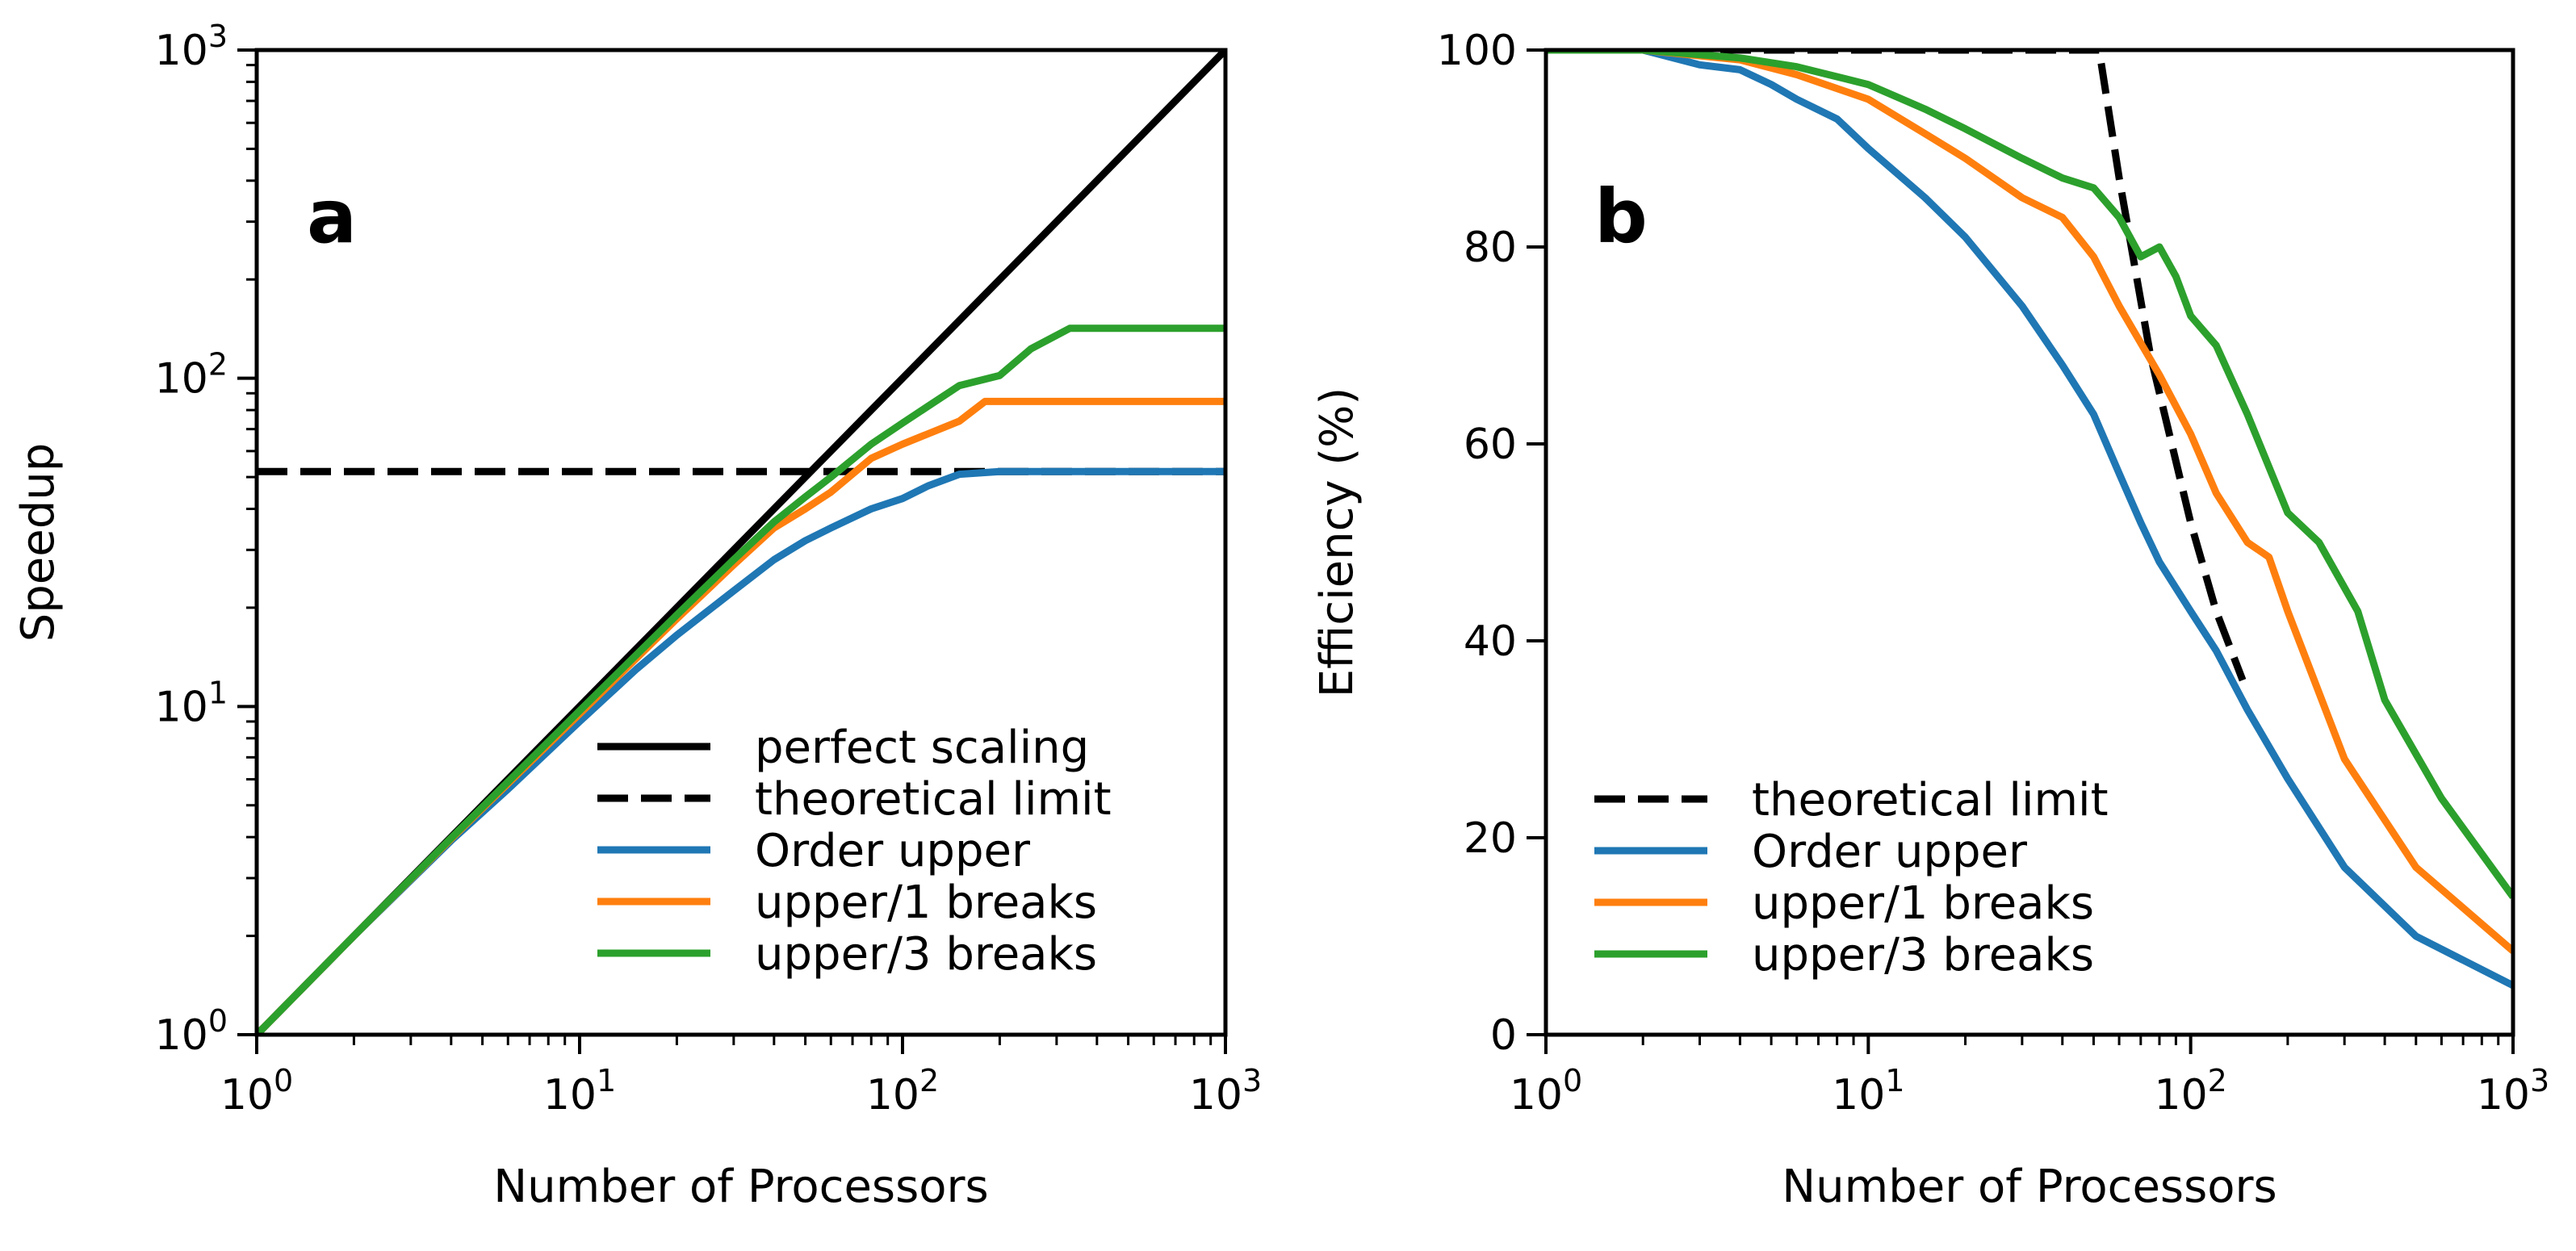 Image resolution: width=2576 pixels, height=1251 pixels. I want to click on y-tick-label: 0, so click(1503, 1035).